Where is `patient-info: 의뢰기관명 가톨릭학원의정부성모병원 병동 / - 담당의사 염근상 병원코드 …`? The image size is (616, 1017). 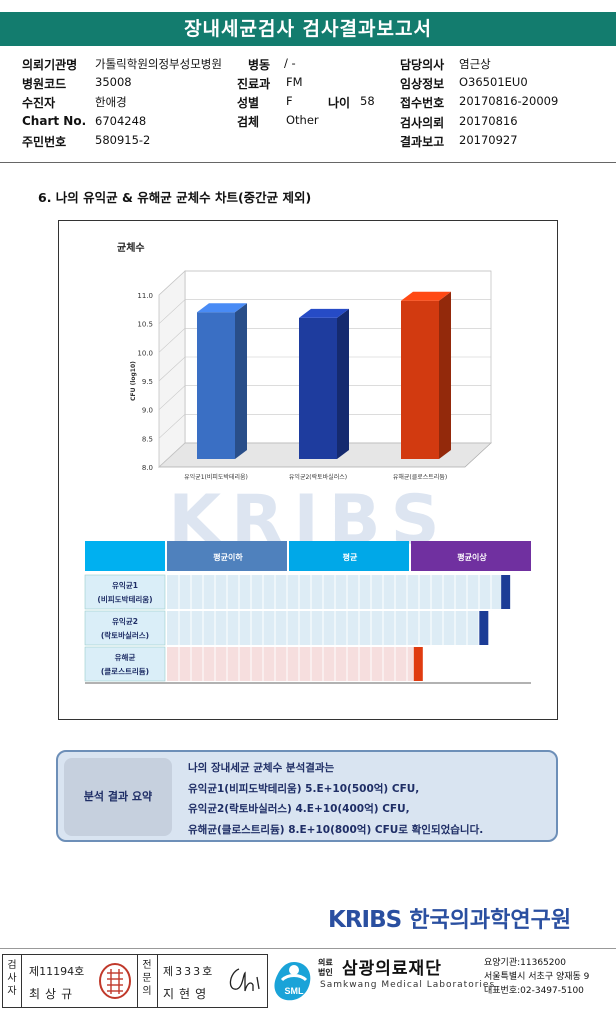
patient-info: 의뢰기관명 가톨릭학원의정부성모병원 병동 / - 담당의사 염근상 병원코드 … is located at coordinates (308, 102).